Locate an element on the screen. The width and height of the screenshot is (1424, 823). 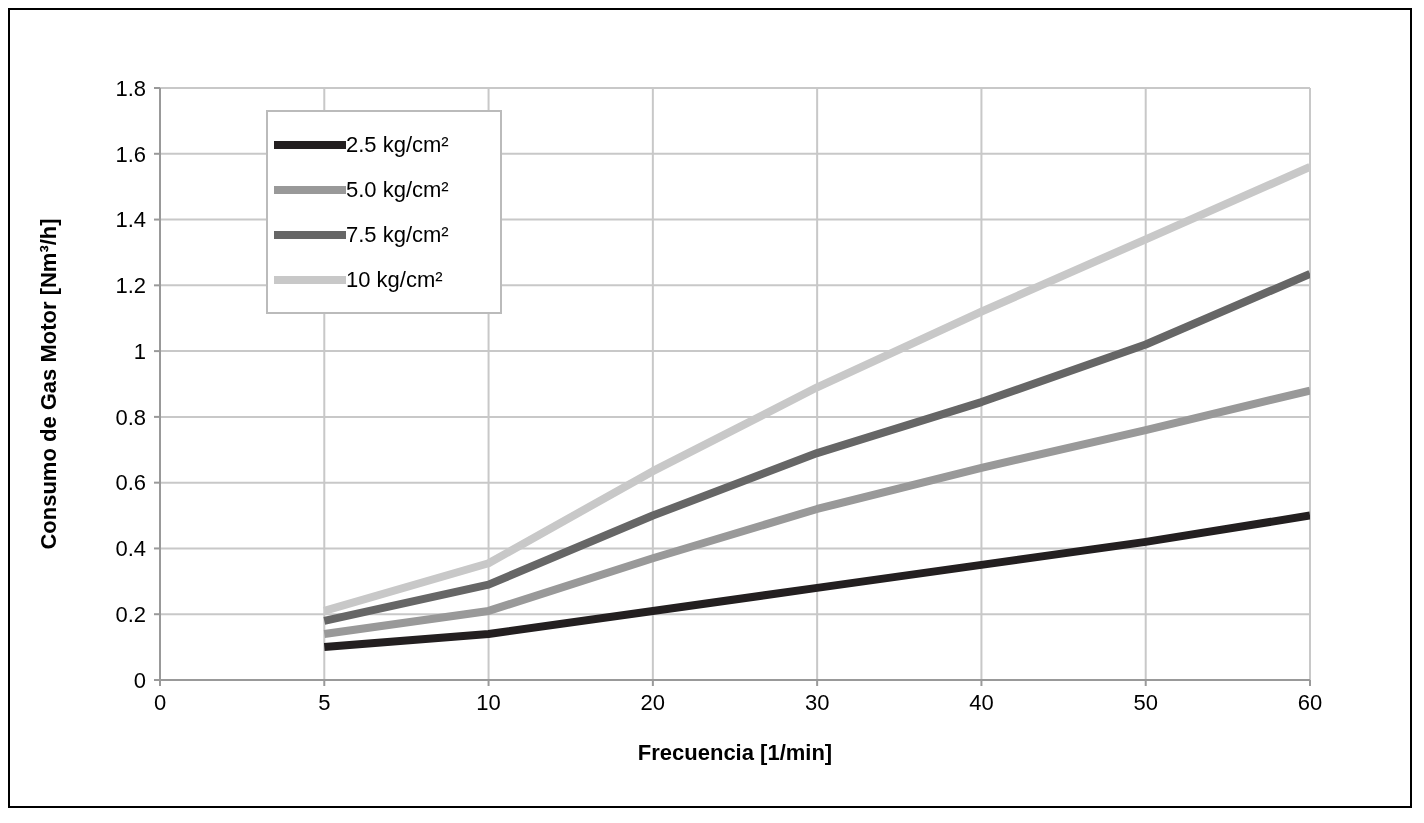
y-tick-label: 1.4 is located at coordinates (130, 220).